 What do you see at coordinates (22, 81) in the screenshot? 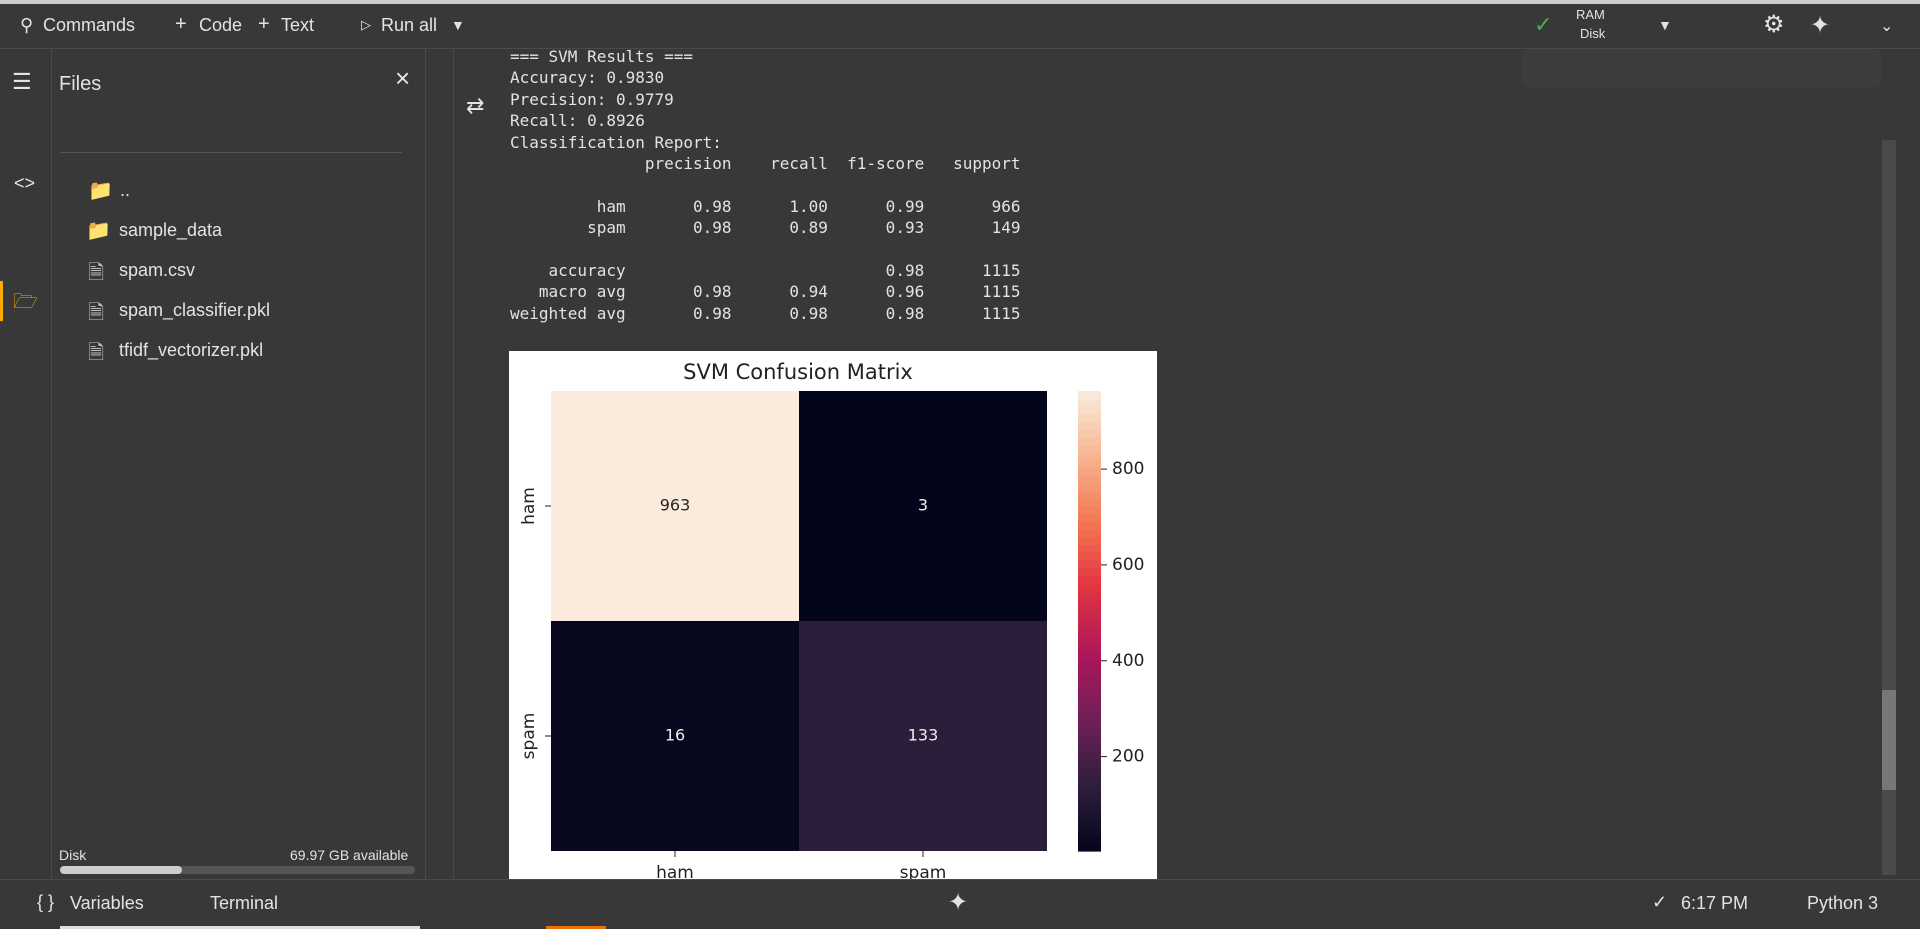
I see `toc-icon: ☰` at bounding box center [22, 81].